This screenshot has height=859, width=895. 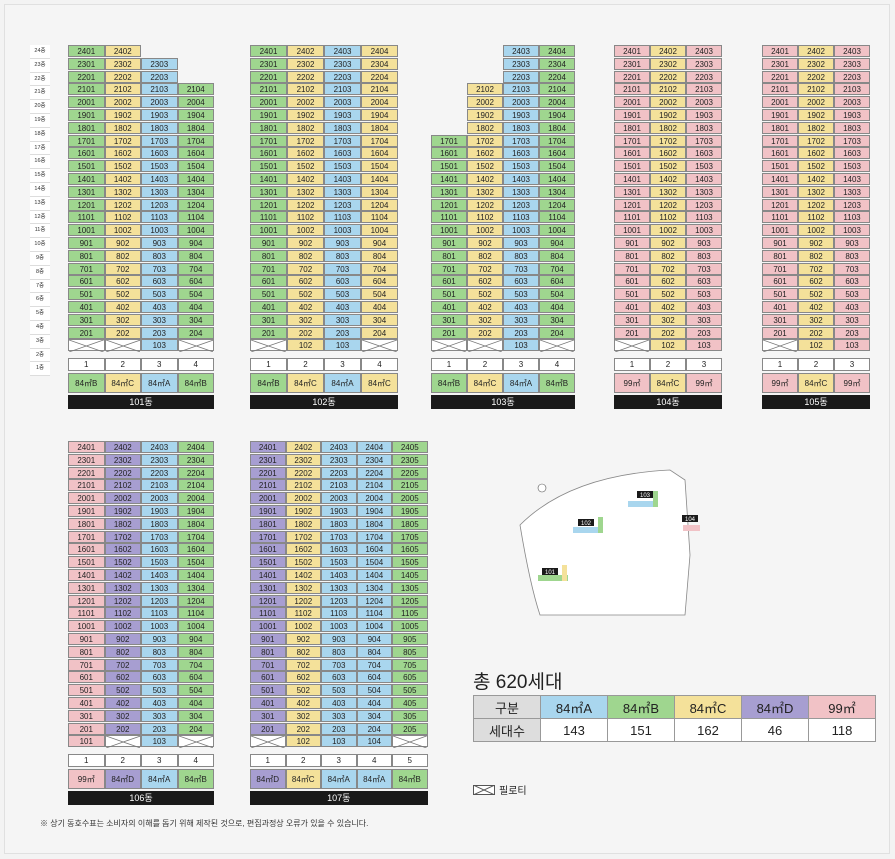 I want to click on unit-cell: 904, so click(x=195, y=243).